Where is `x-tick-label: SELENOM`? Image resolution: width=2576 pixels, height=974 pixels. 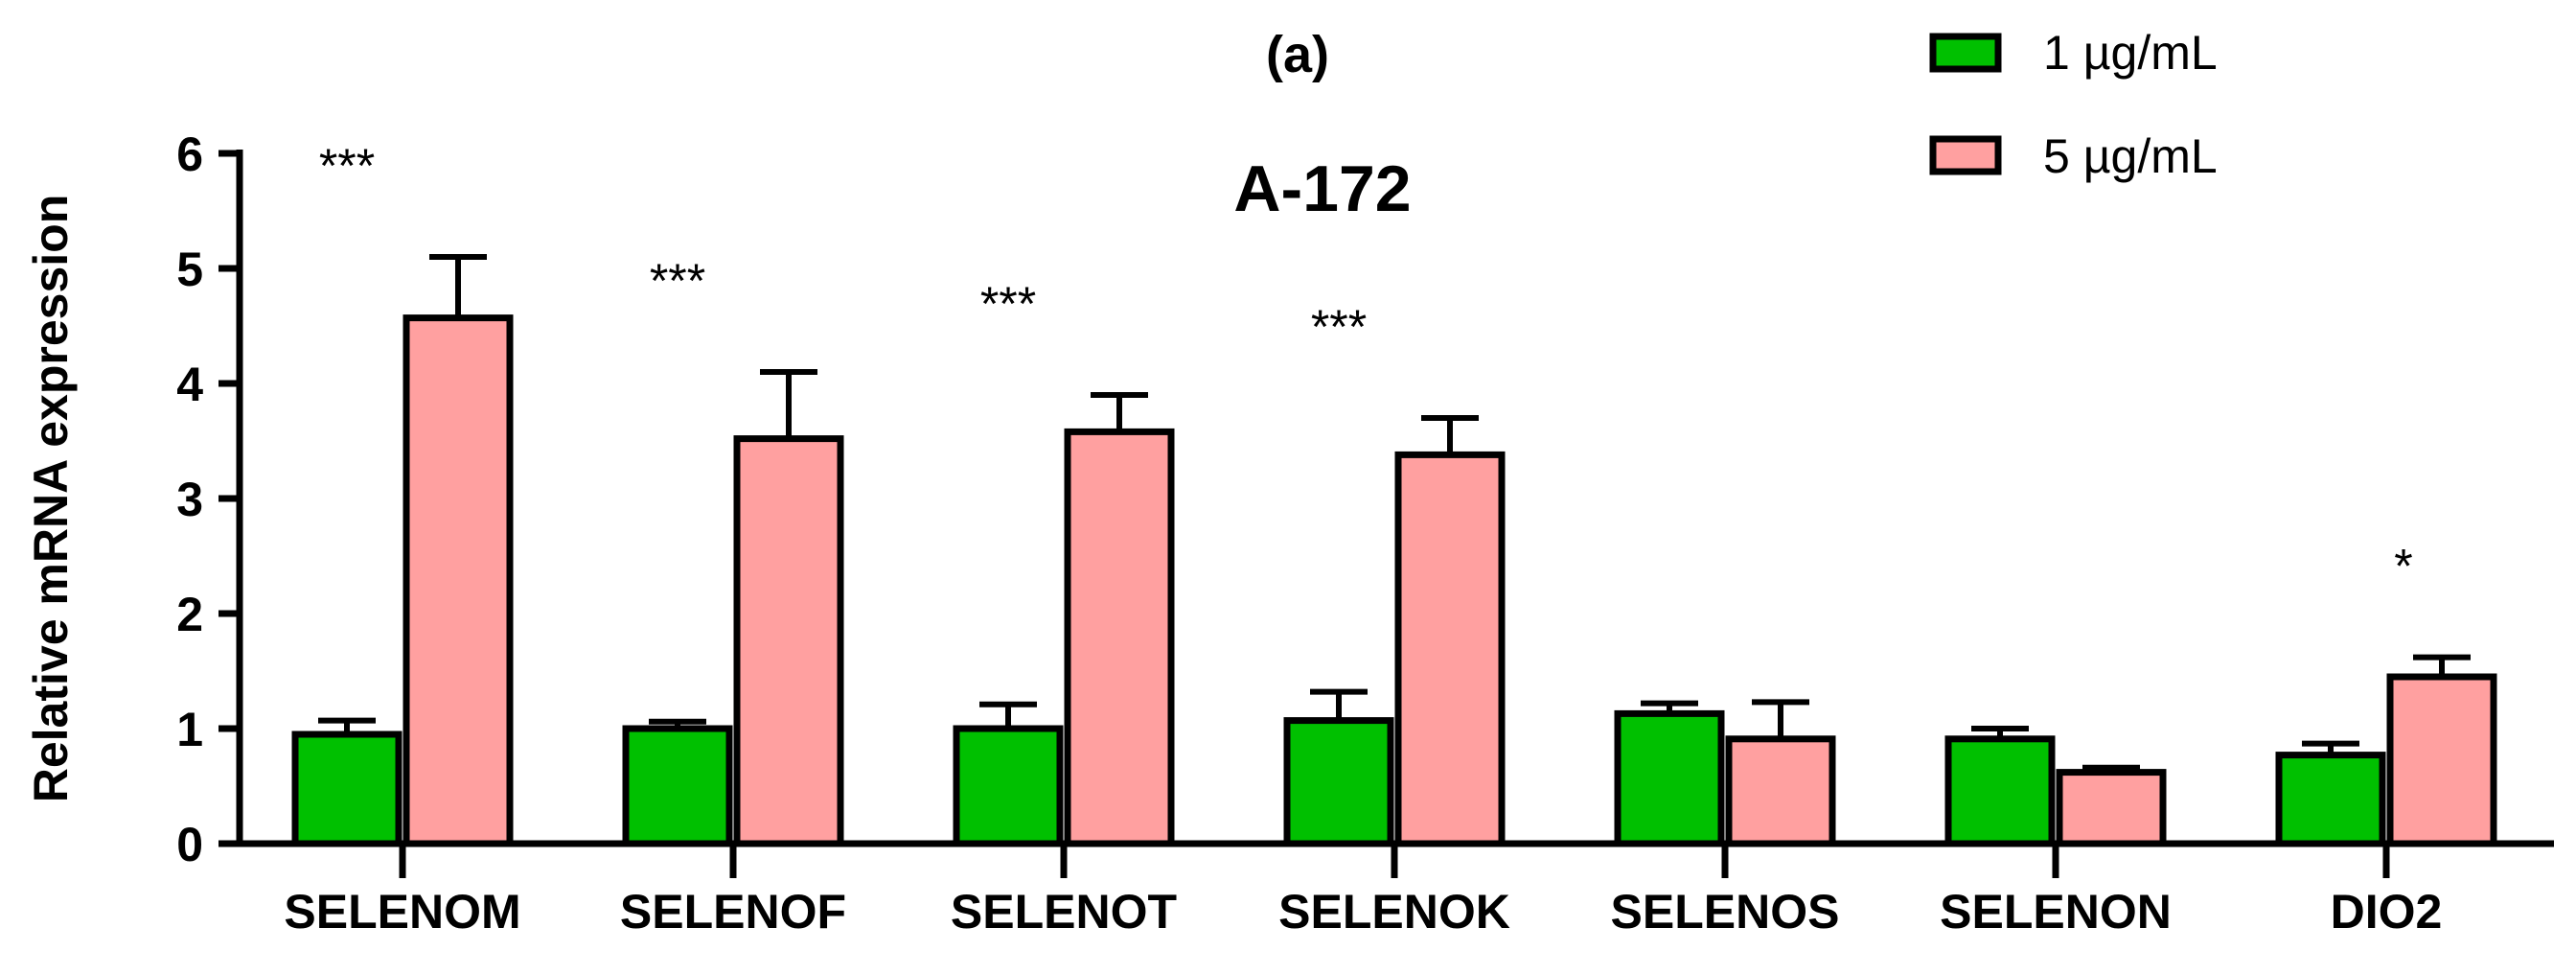 x-tick-label: SELENOM is located at coordinates (402, 912).